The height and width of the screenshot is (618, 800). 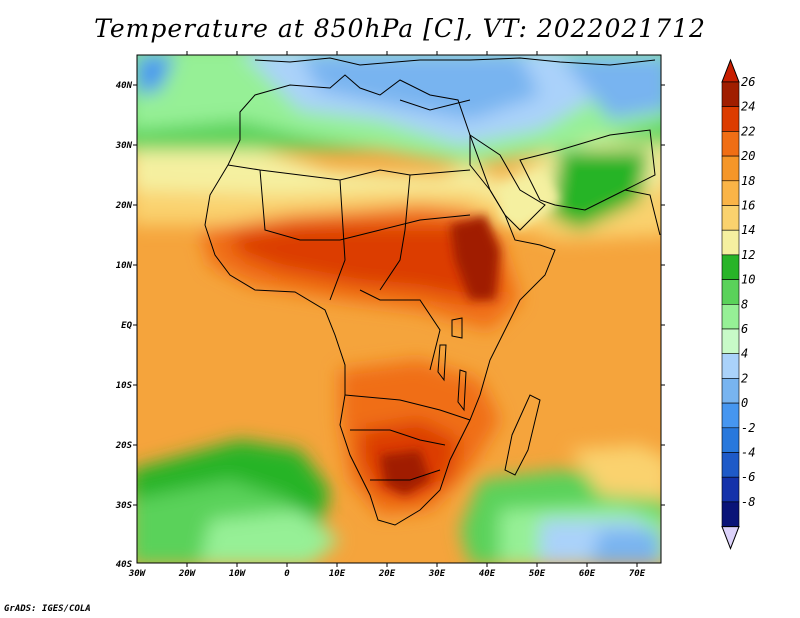 I want to click on colorbar-label: 14, so click(x=748, y=230).